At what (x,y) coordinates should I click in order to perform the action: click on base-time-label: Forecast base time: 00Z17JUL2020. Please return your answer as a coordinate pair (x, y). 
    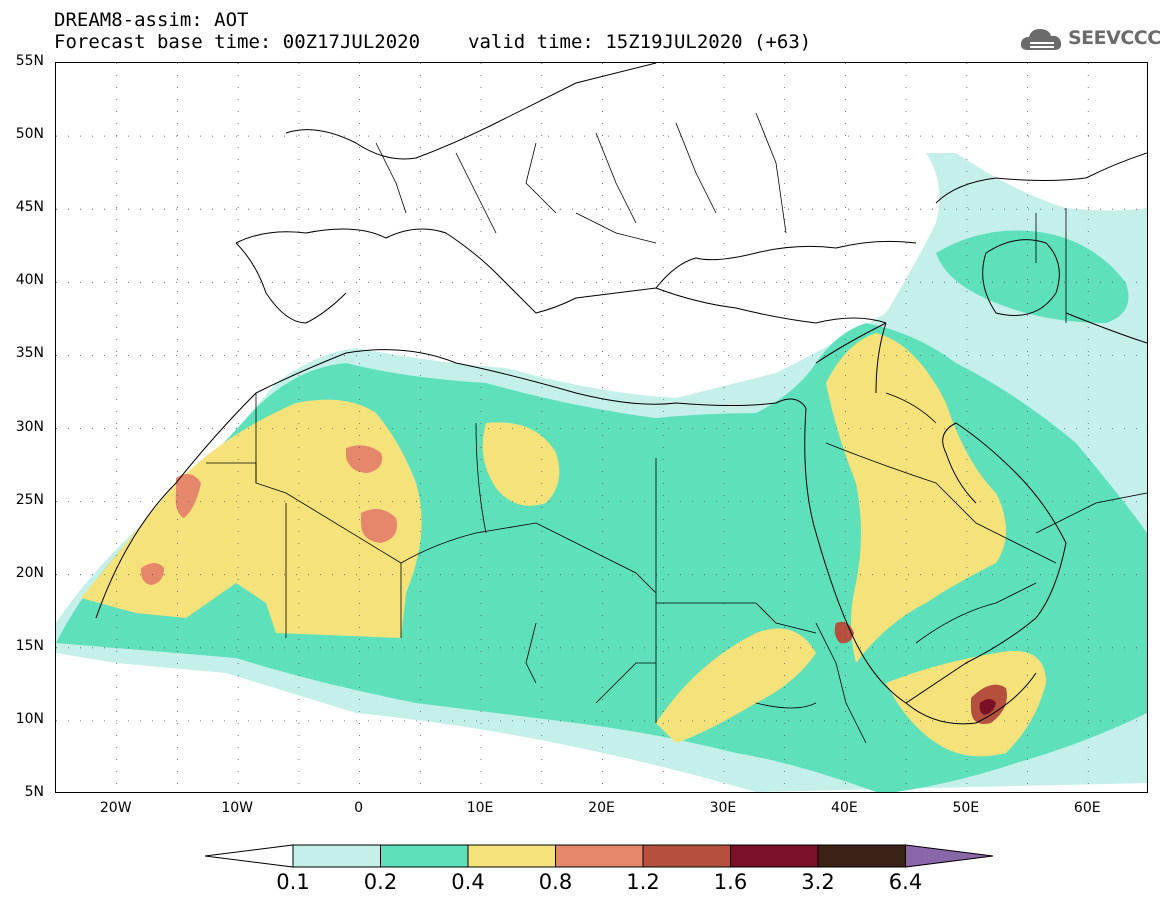
    Looking at the image, I should click on (237, 42).